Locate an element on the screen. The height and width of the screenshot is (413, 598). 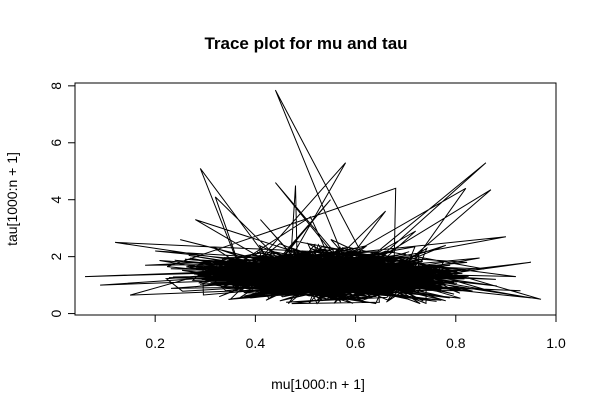
y-axis-label: tau[1000:n + 1] is located at coordinates (12, 199).